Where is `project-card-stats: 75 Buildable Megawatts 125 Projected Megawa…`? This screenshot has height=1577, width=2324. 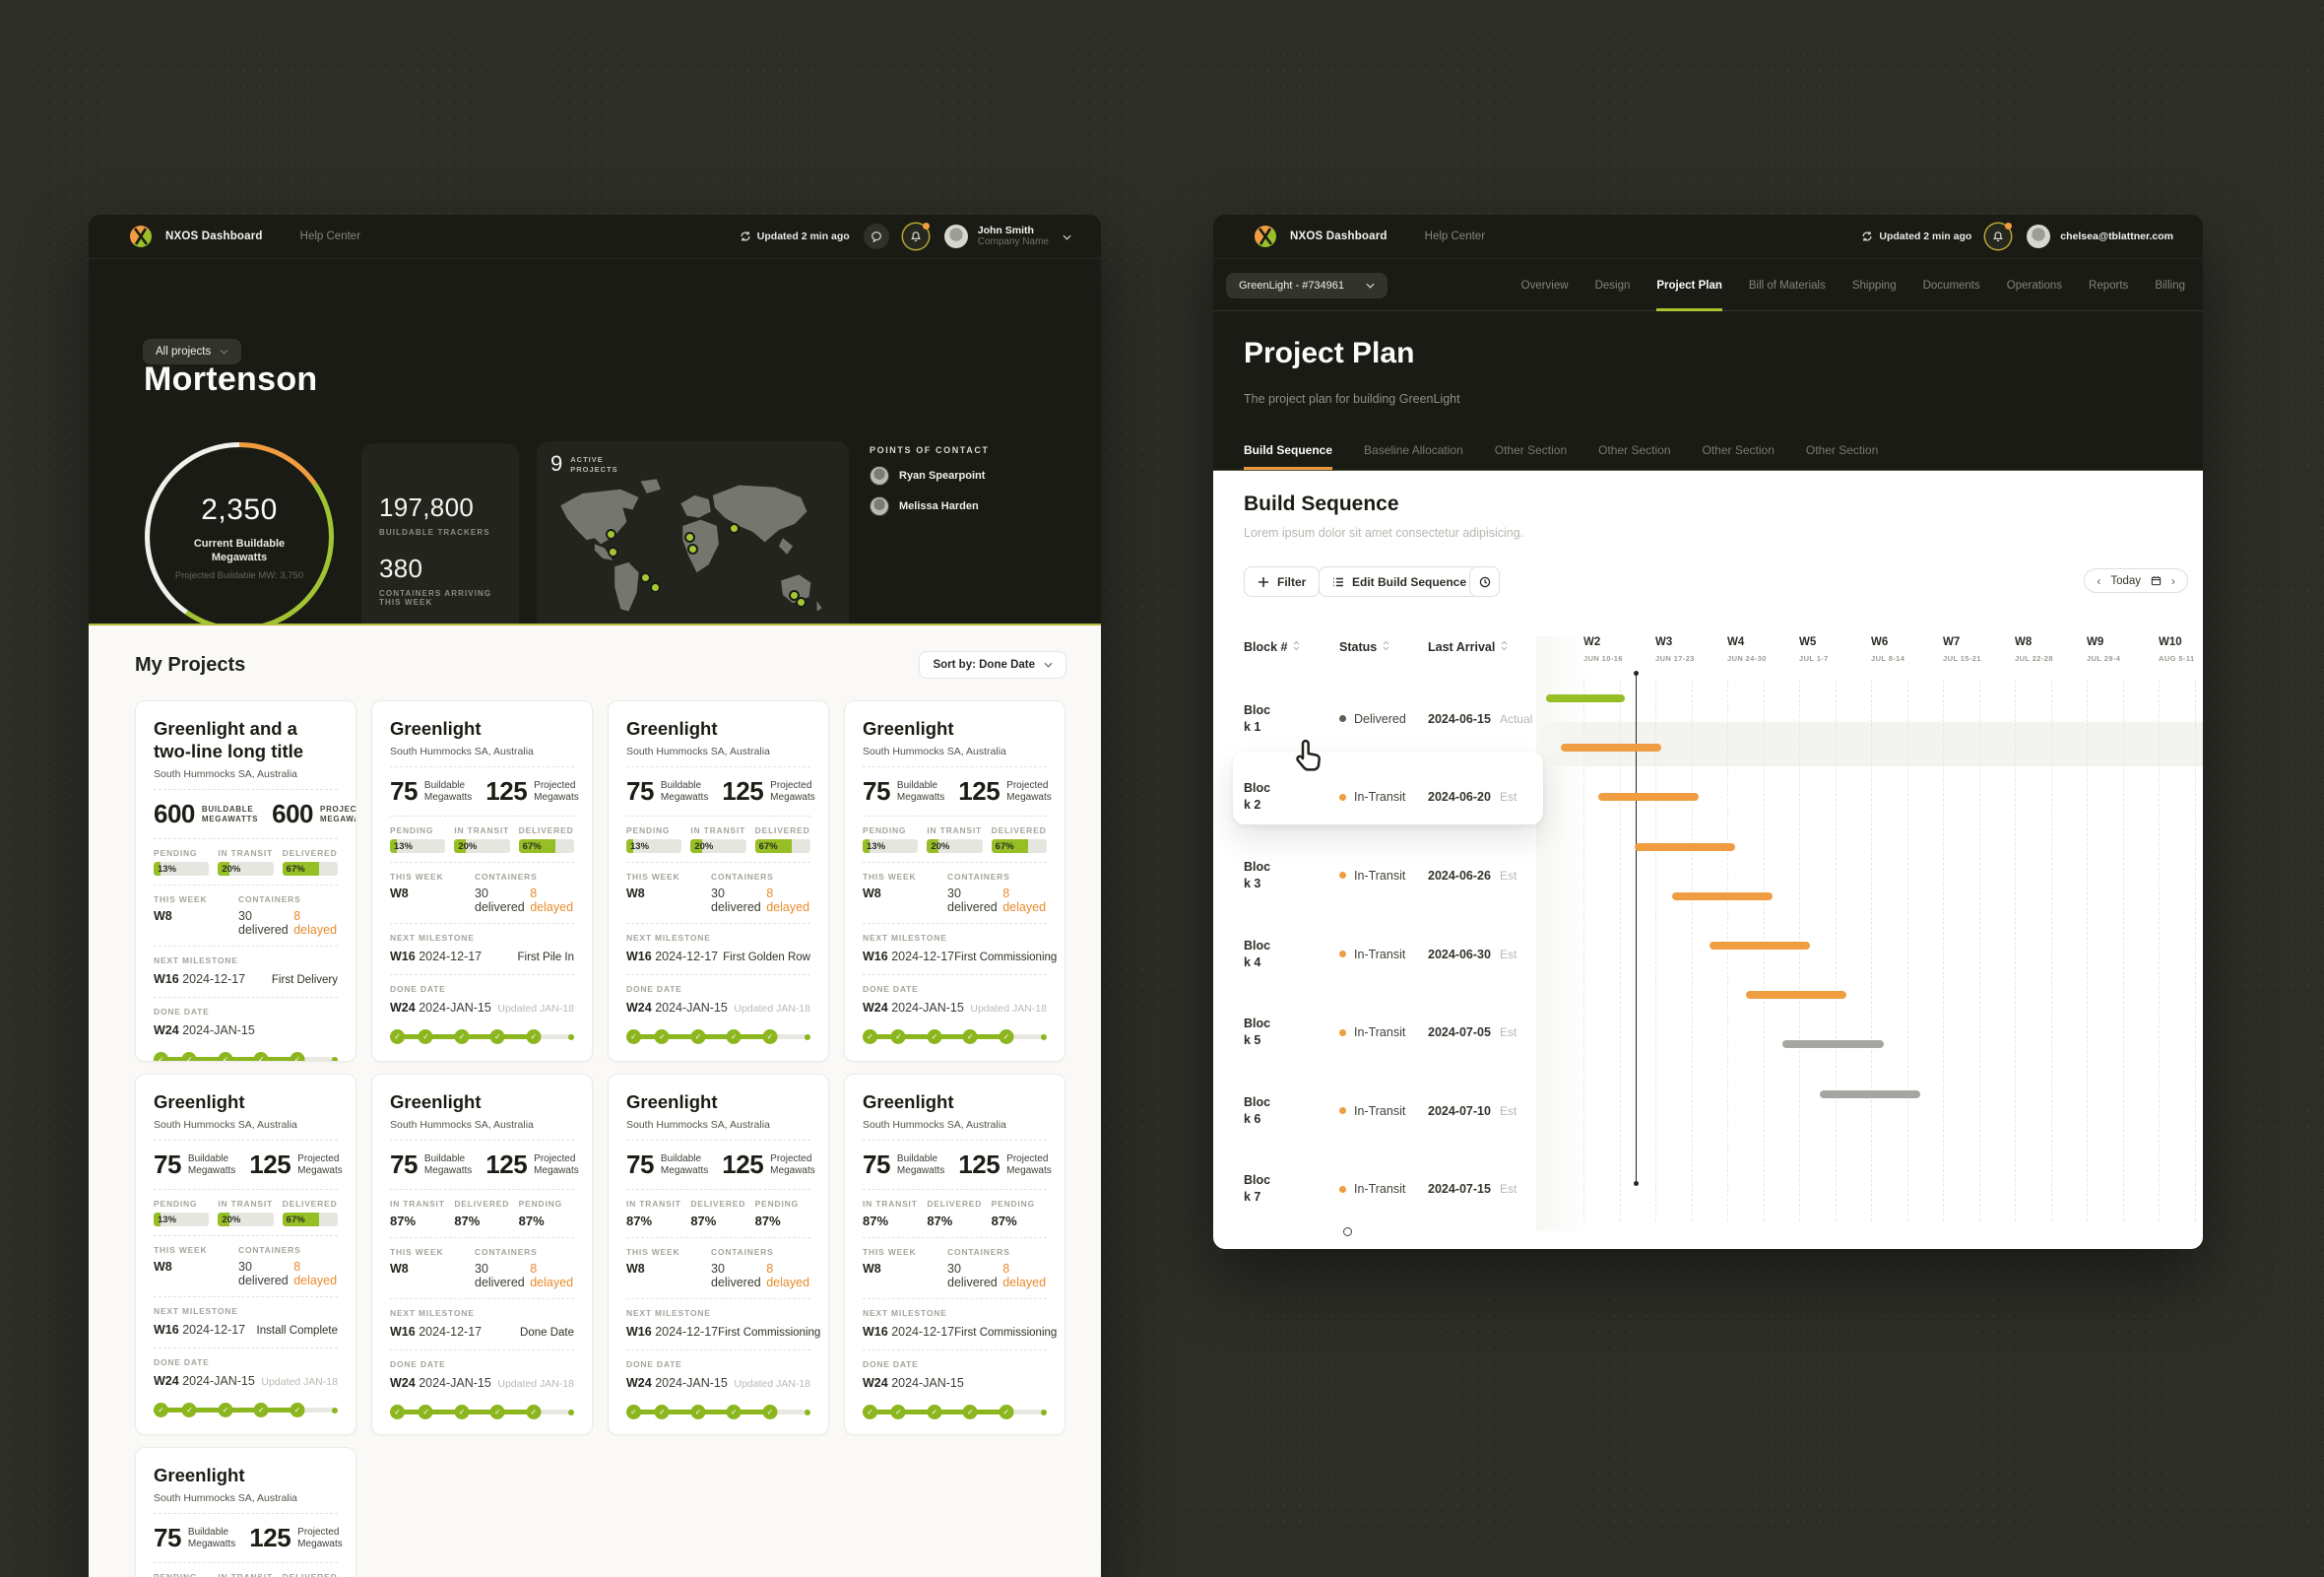
project-card-stats: 75 Buildable Megawatts 125 Projected Megawa… is located at coordinates (485, 792).